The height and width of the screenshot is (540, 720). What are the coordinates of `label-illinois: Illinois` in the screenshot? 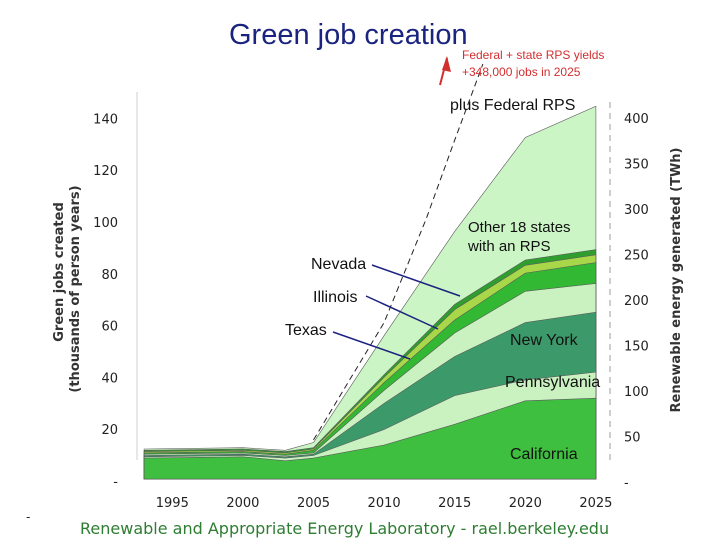 It's located at (335, 297).